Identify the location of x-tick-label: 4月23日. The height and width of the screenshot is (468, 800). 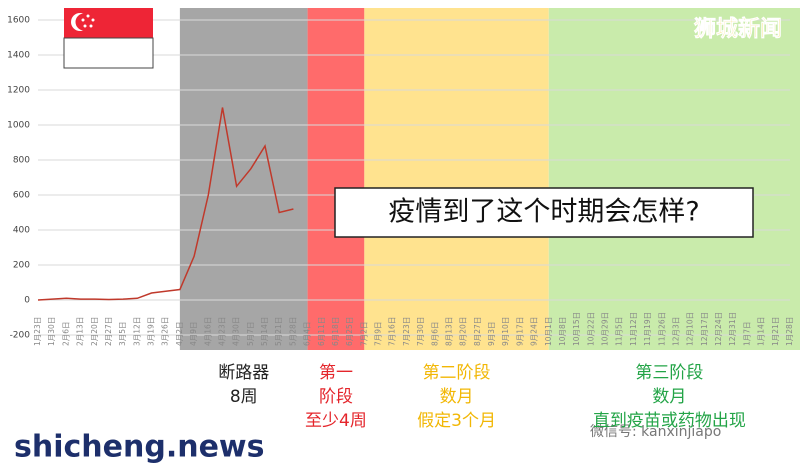
(221, 331).